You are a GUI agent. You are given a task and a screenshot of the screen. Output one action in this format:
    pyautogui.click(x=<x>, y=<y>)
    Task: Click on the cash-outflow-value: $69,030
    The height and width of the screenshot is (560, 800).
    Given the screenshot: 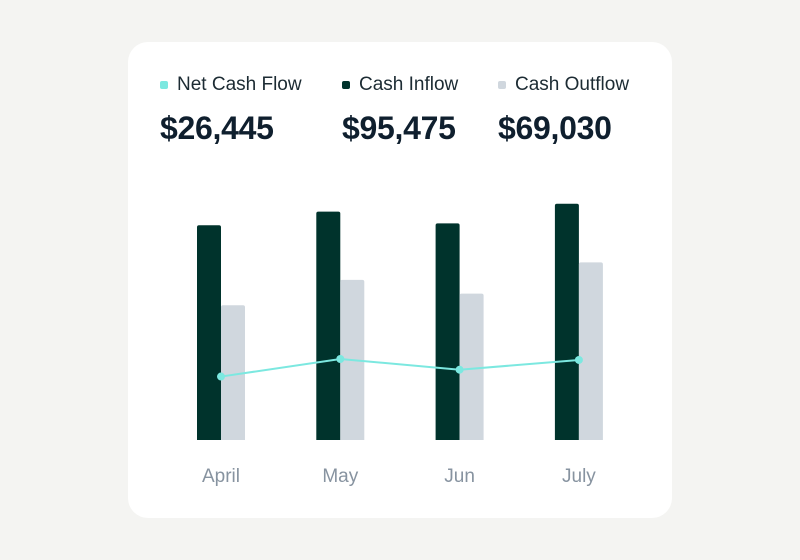 What is the action you would take?
    pyautogui.click(x=555, y=128)
    